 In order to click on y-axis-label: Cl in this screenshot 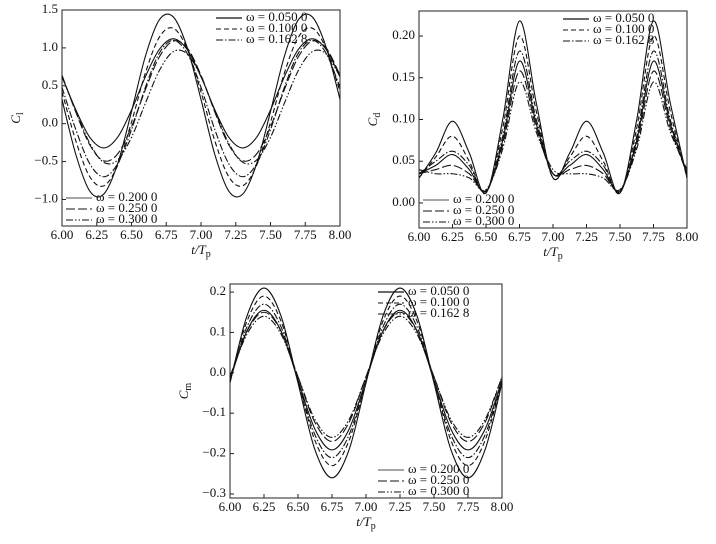, I will do `click(17, 118)`.